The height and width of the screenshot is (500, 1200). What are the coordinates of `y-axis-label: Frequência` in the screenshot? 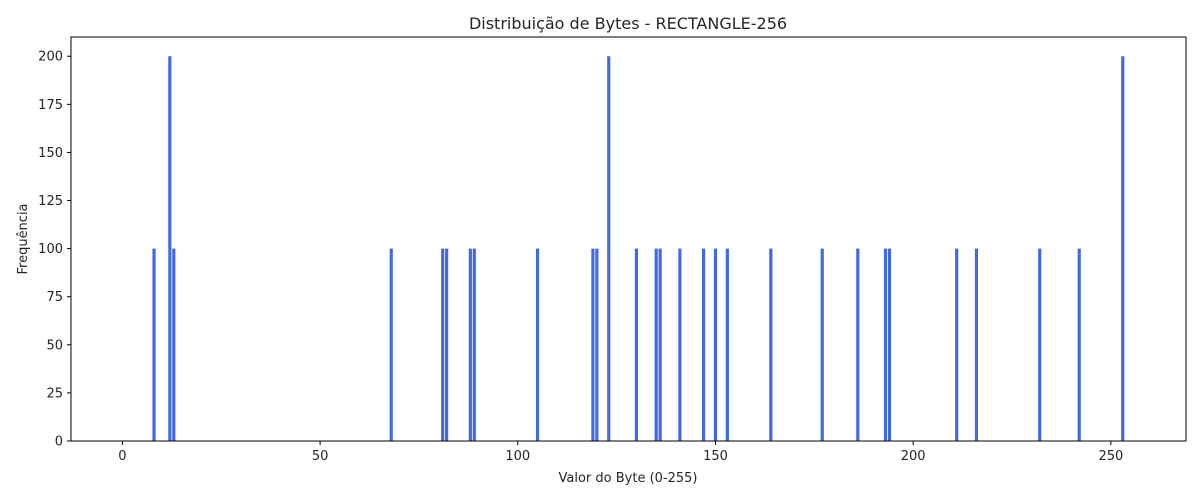 It's located at (23, 238).